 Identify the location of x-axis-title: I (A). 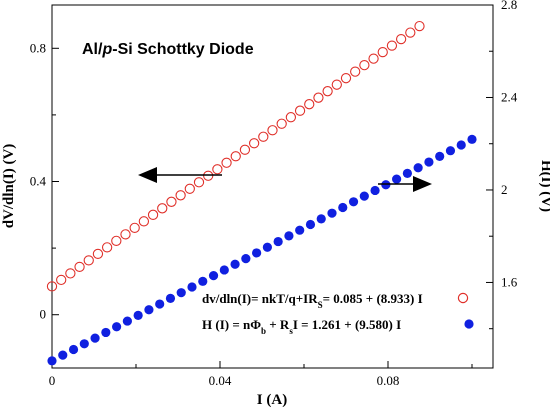
(272, 400).